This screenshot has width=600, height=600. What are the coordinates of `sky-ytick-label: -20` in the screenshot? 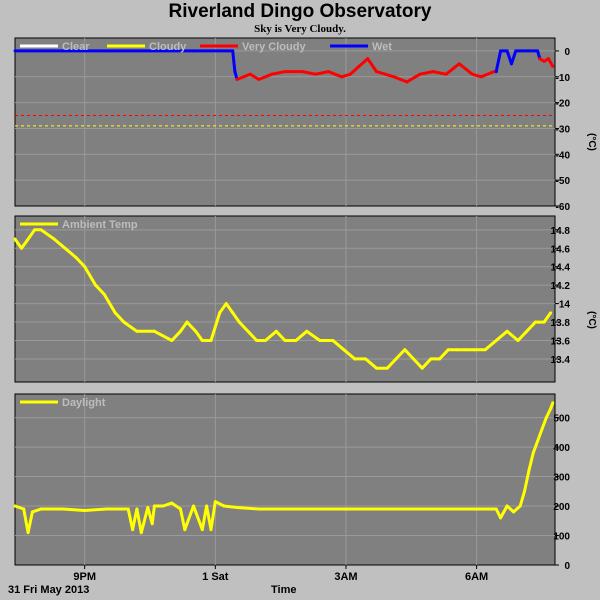 It's located at (563, 104).